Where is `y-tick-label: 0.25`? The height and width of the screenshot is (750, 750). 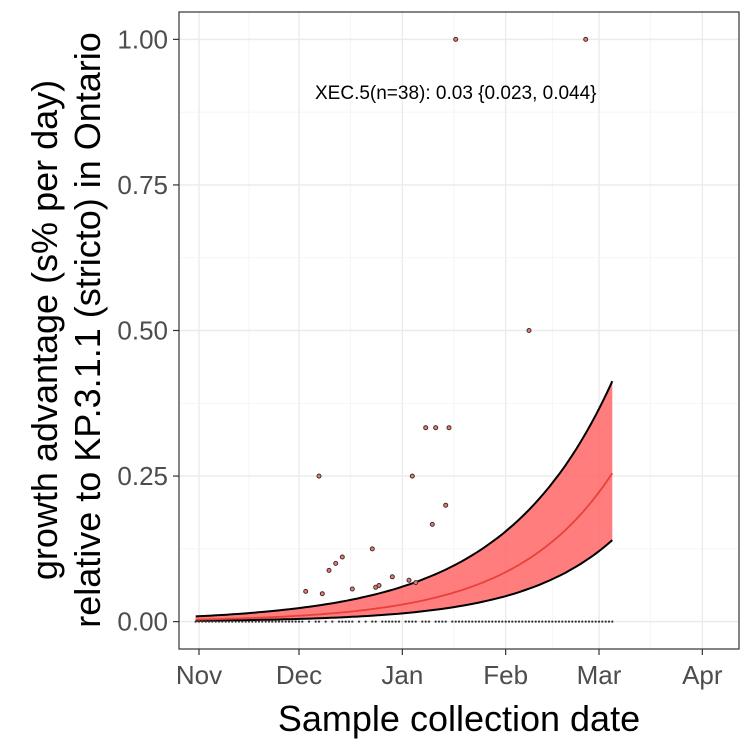
y-tick-label: 0.25 is located at coordinates (142, 476).